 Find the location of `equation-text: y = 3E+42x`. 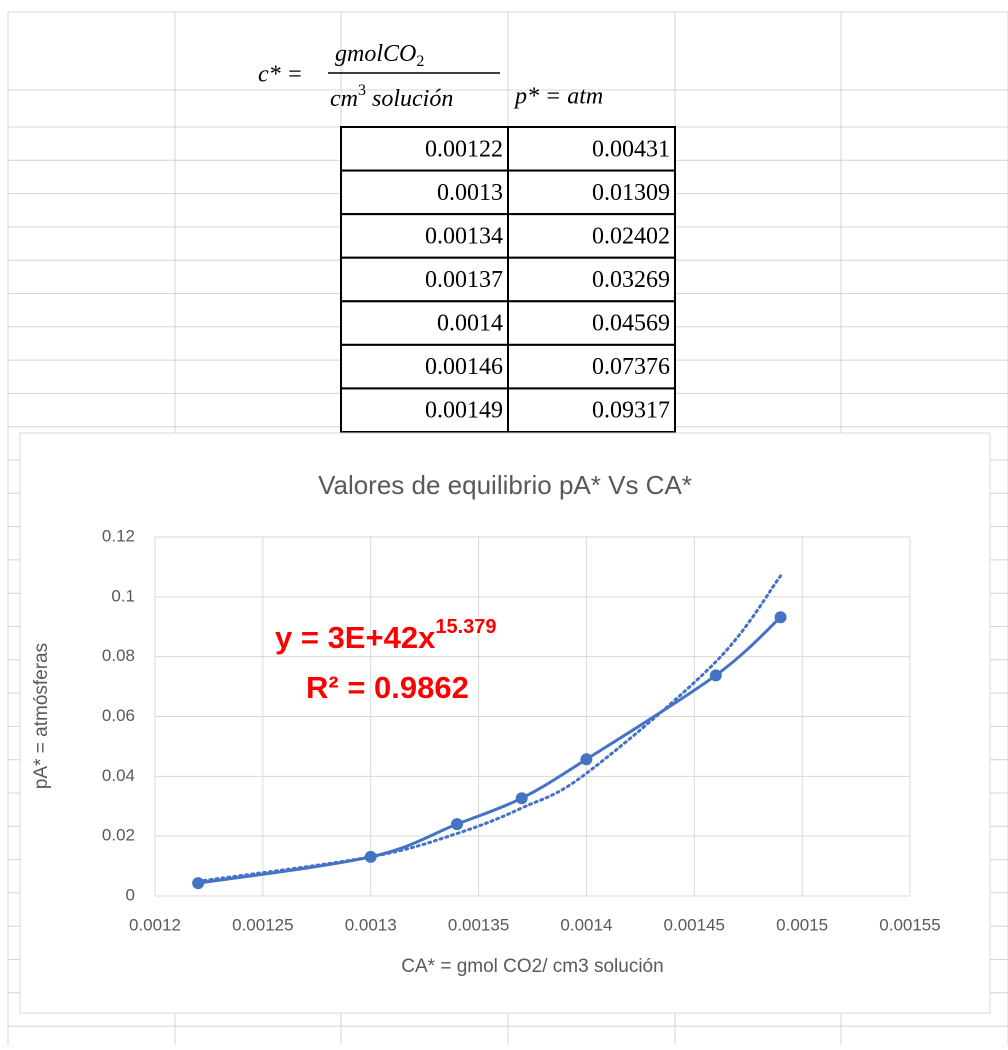

equation-text: y = 3E+42x is located at coordinates (355, 637).